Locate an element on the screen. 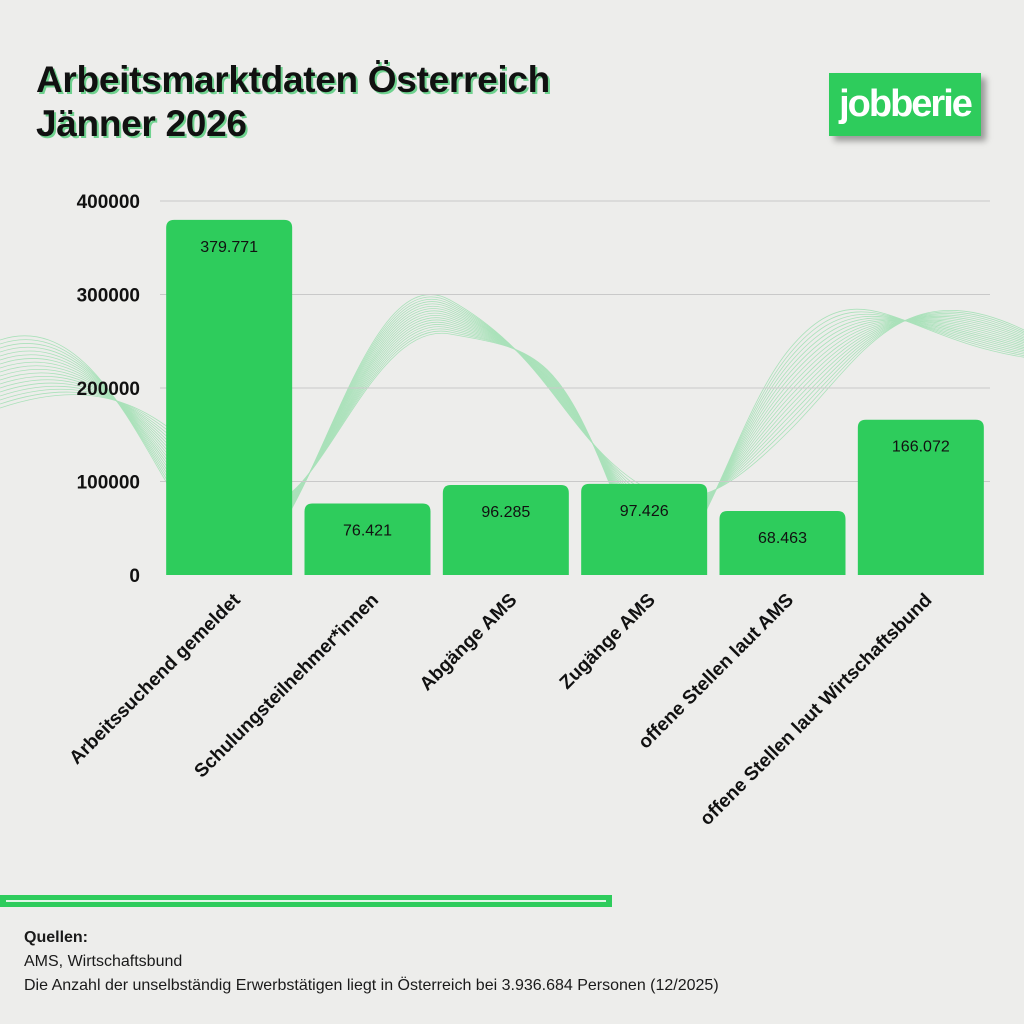 This screenshot has height=1024, width=1024. divider is located at coordinates (306, 901).